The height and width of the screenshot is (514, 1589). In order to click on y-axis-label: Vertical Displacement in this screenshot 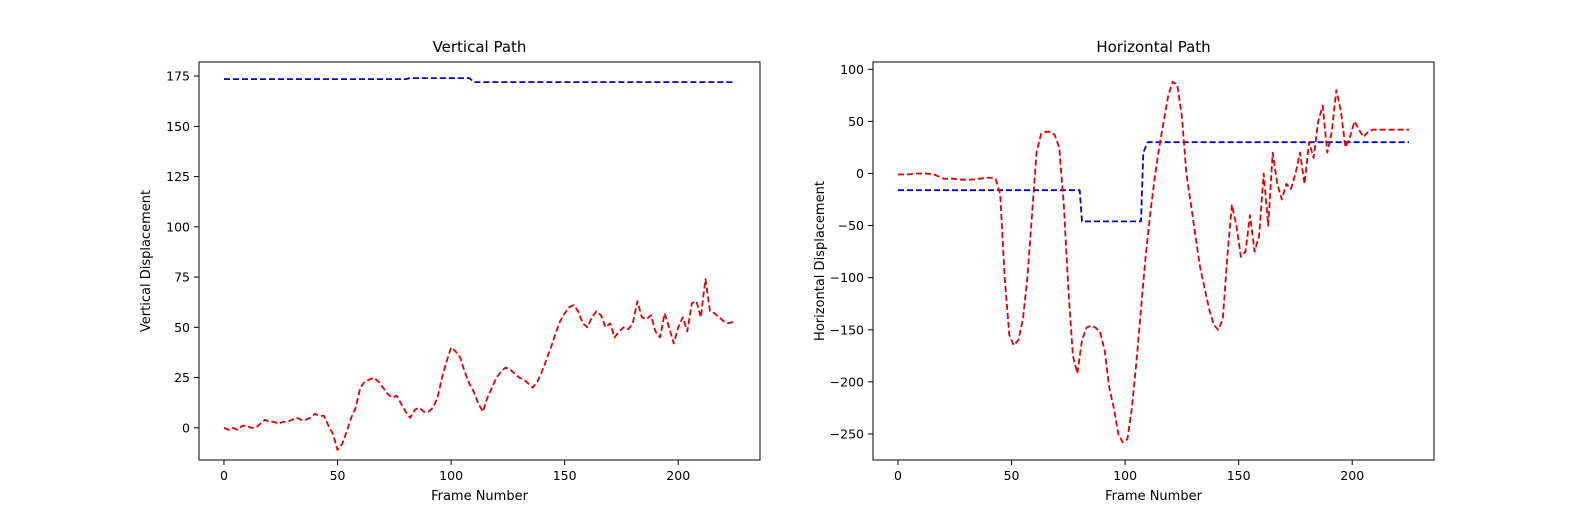, I will do `click(146, 261)`.